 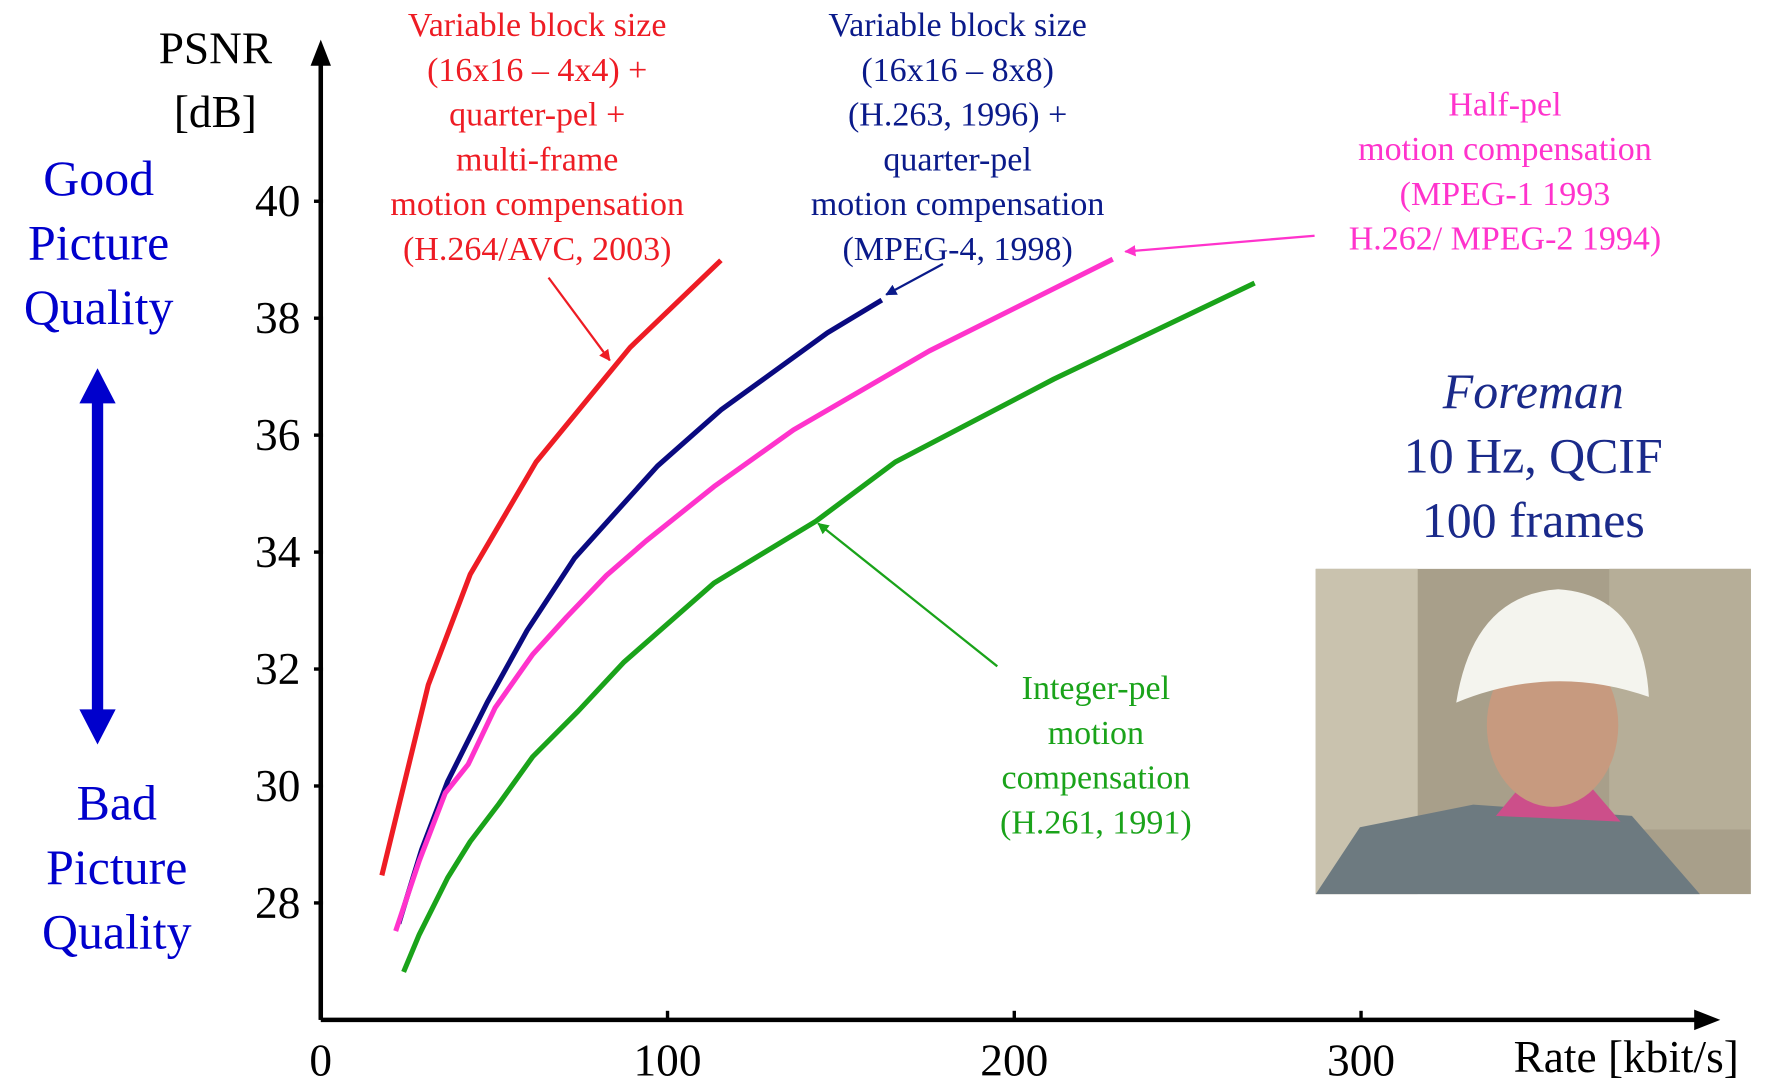 What do you see at coordinates (277, 669) in the screenshot?
I see `y-tick-label: 32` at bounding box center [277, 669].